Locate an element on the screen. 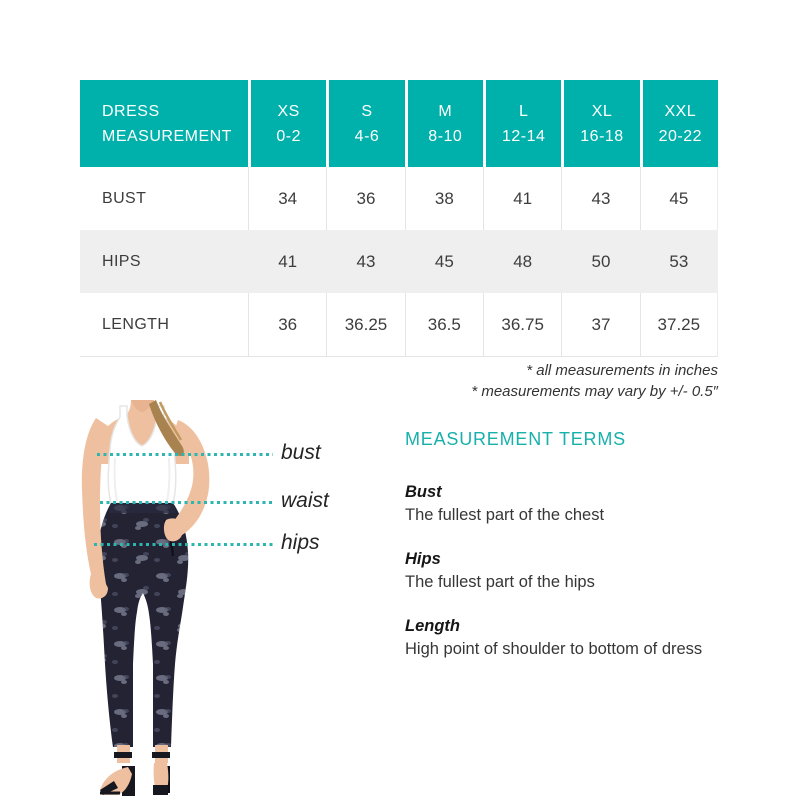  size-table-header-row: DRESS MEASUREMENT XS 0-2 S 4-6 M 8-10 L is located at coordinates (399, 123).